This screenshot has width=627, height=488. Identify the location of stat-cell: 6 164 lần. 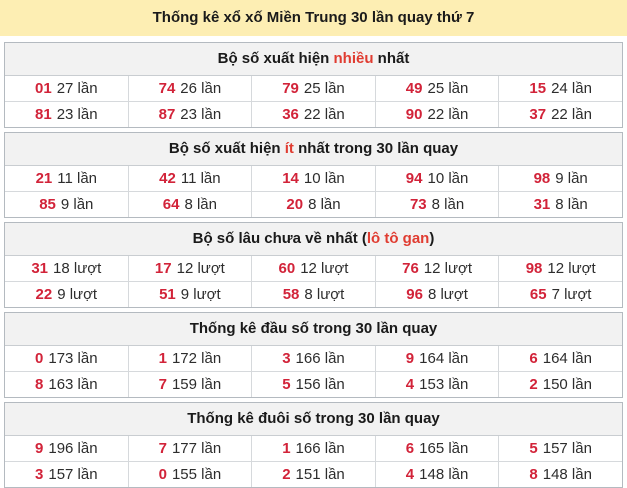
(560, 358).